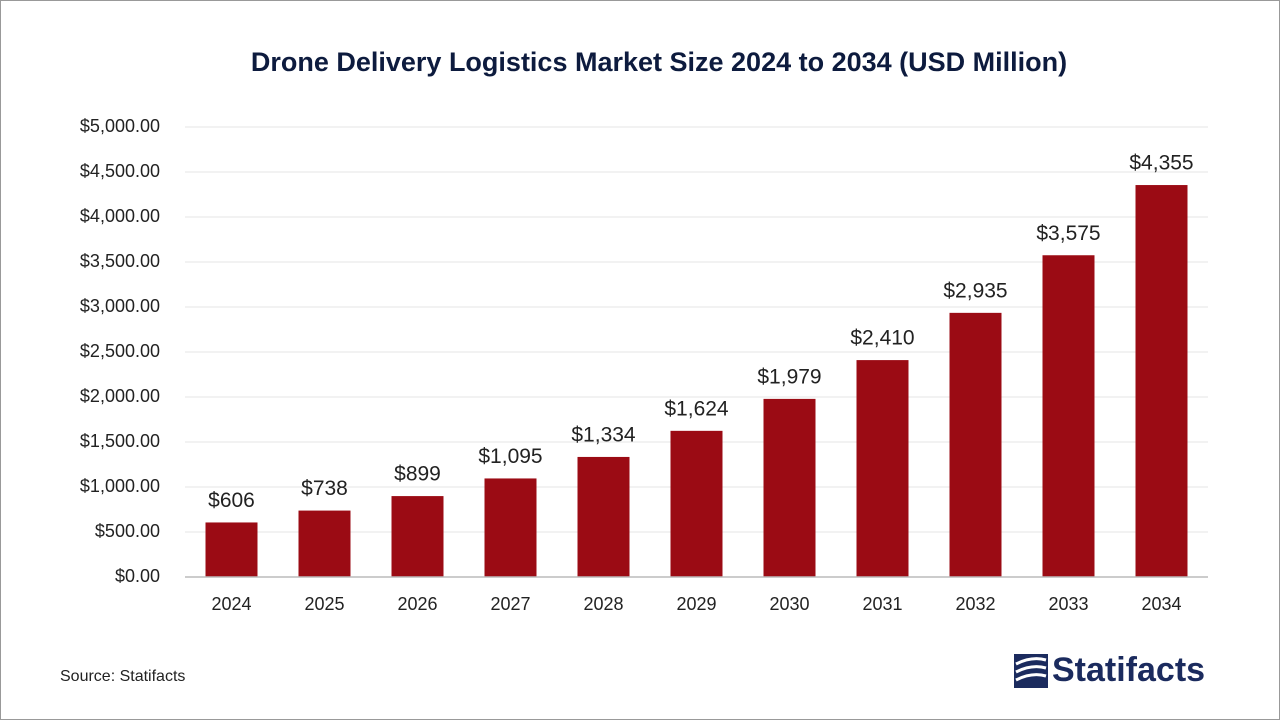 The image size is (1280, 720). What do you see at coordinates (603, 434) in the screenshot?
I see `value-label: $1,334` at bounding box center [603, 434].